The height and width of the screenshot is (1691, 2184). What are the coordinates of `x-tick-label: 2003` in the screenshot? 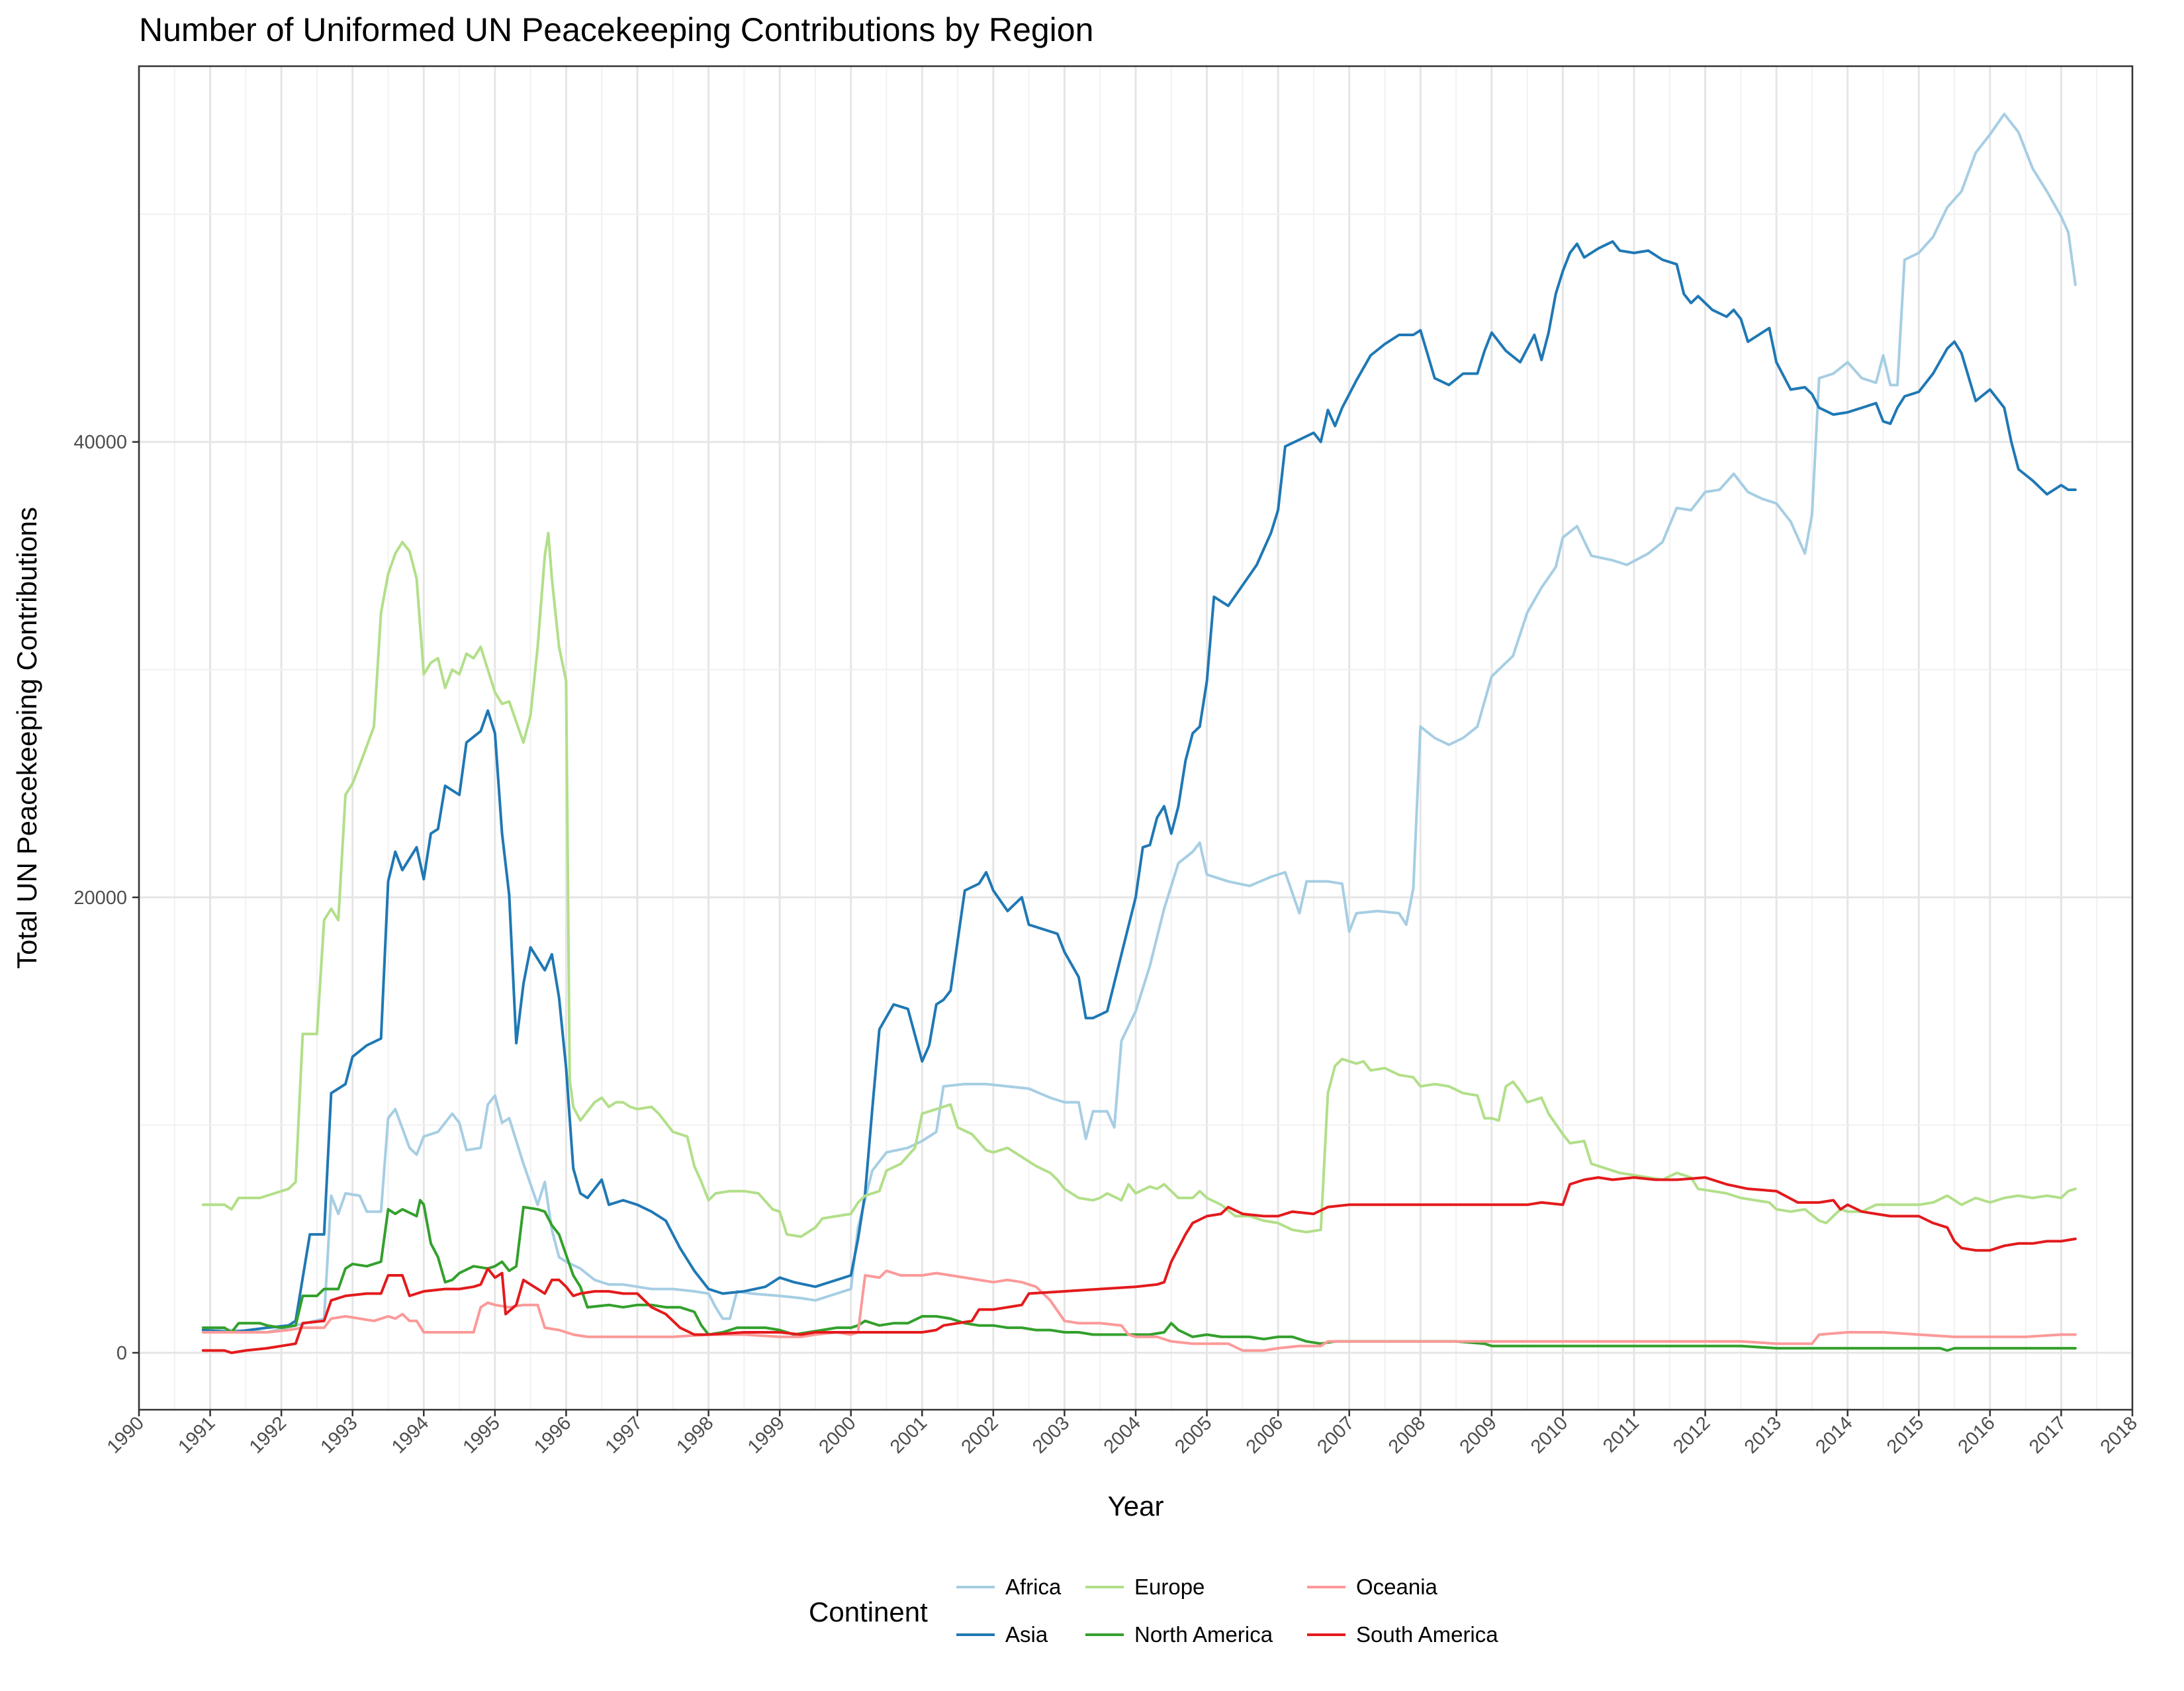 It's located at (1050, 1435).